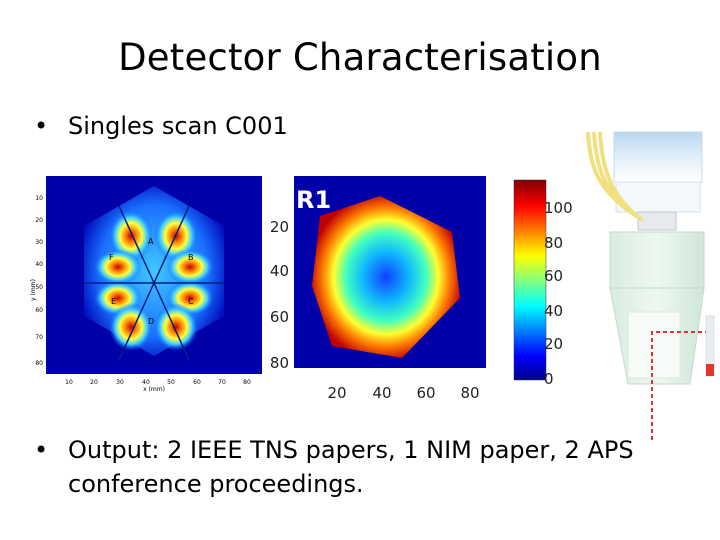 This screenshot has height=540, width=720. What do you see at coordinates (681, 385) in the screenshot?
I see `beam-indicator` at bounding box center [681, 385].